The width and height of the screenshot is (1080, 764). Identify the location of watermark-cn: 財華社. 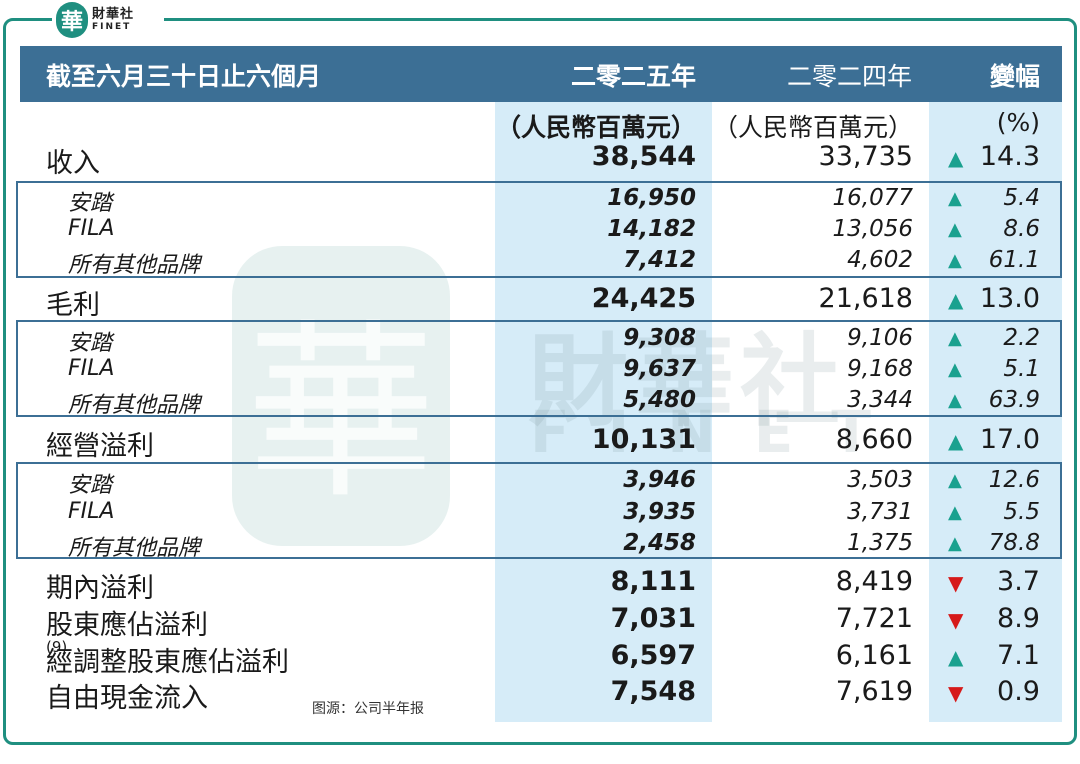
(687, 381).